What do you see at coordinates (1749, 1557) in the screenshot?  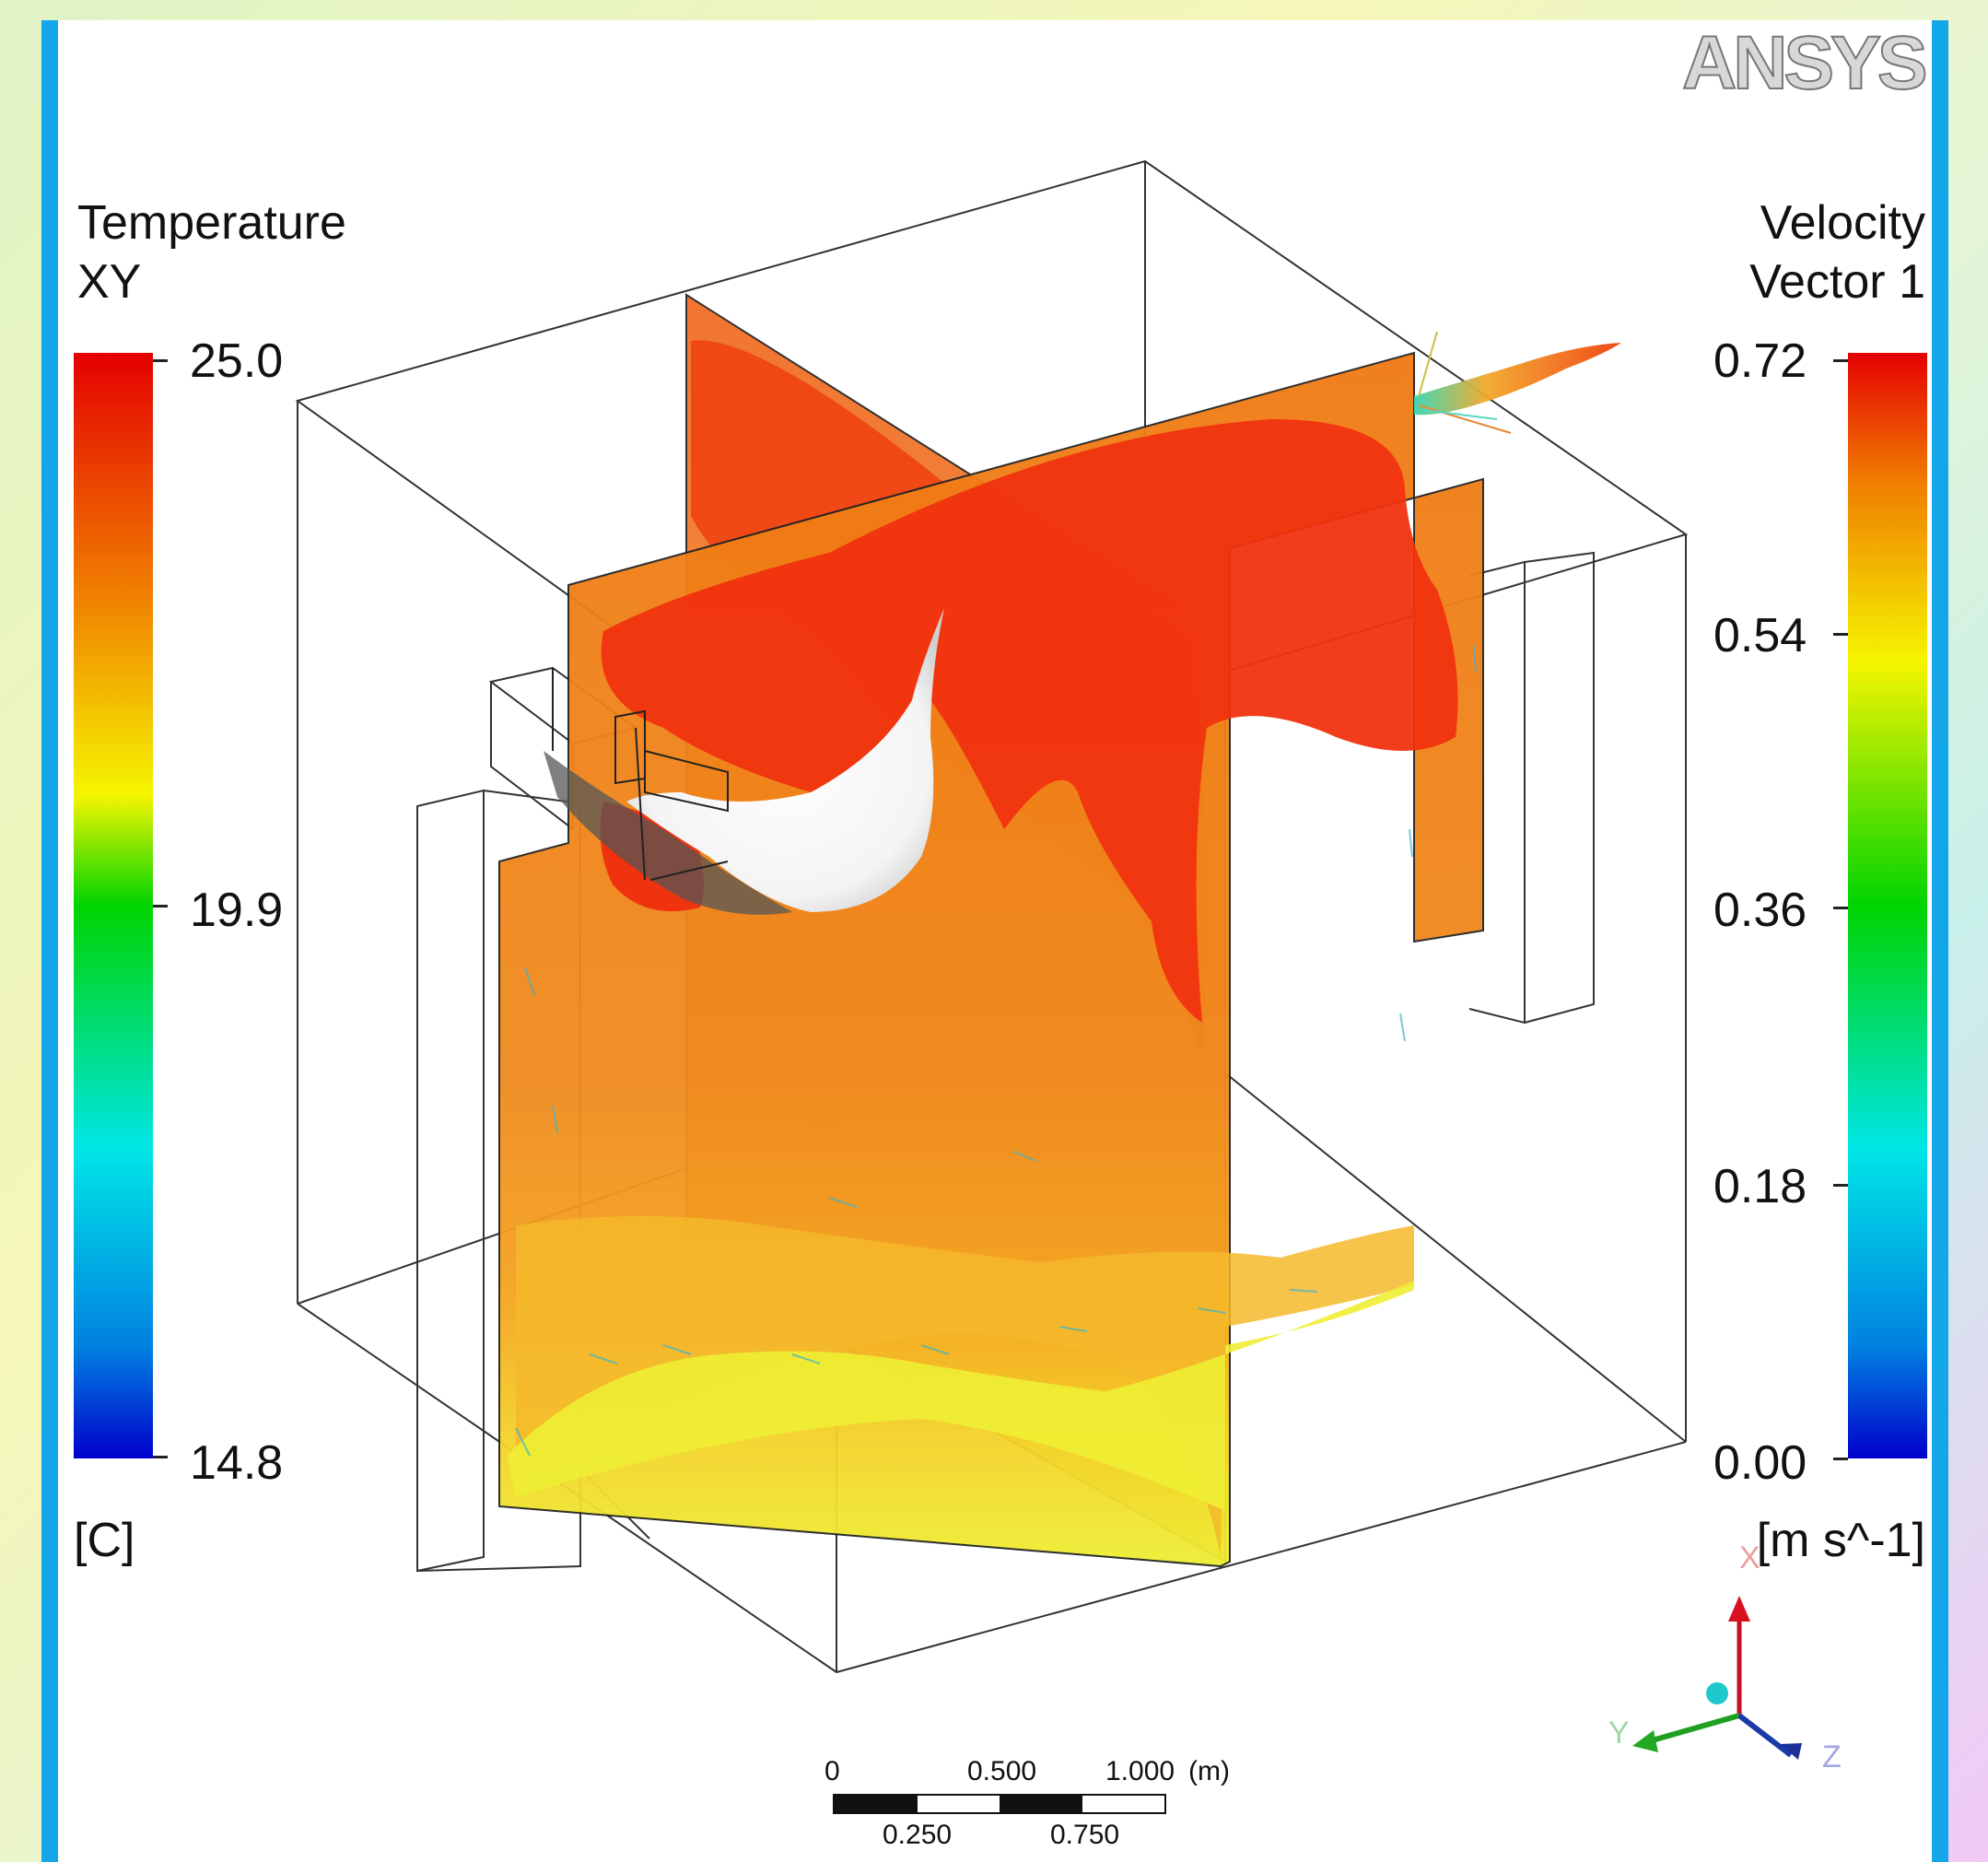 I see `triad-x-label: X` at bounding box center [1749, 1557].